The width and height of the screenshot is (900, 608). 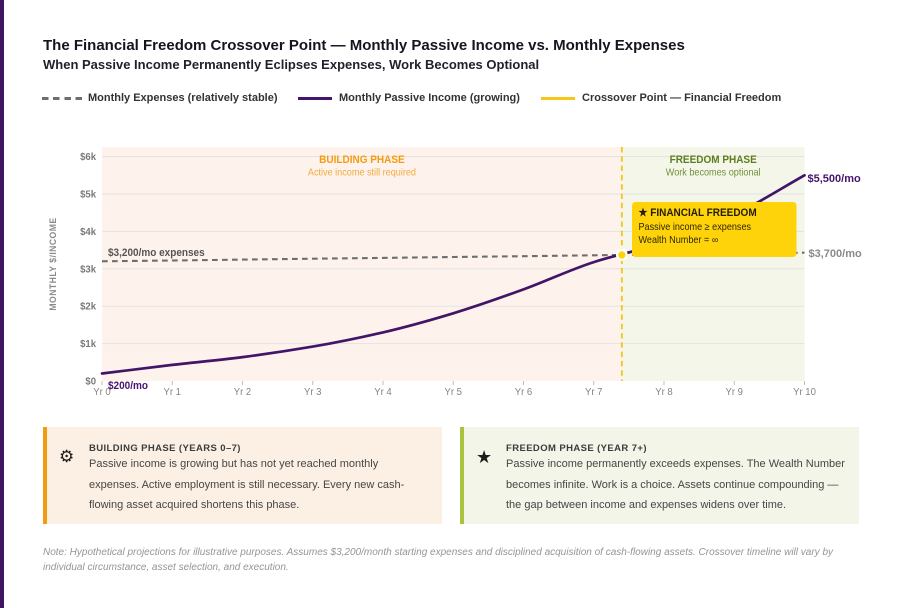 I want to click on building-phase-title: BUILDING PHASE, so click(x=362, y=160).